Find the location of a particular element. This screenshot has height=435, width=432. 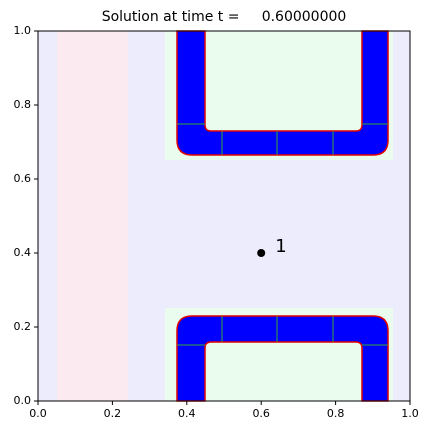

y-tick-label: 0.4 is located at coordinates (23, 252).